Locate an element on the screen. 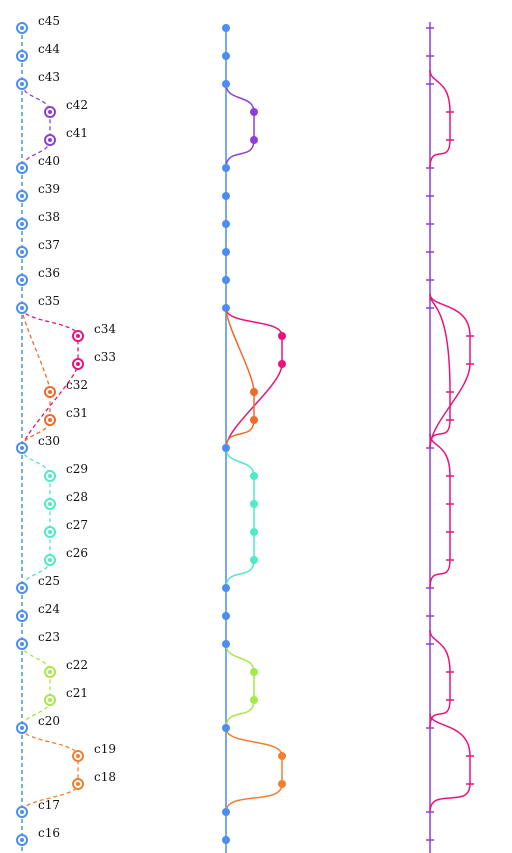 The width and height of the screenshot is (512, 853). commit-label: c17 is located at coordinates (49, 805).